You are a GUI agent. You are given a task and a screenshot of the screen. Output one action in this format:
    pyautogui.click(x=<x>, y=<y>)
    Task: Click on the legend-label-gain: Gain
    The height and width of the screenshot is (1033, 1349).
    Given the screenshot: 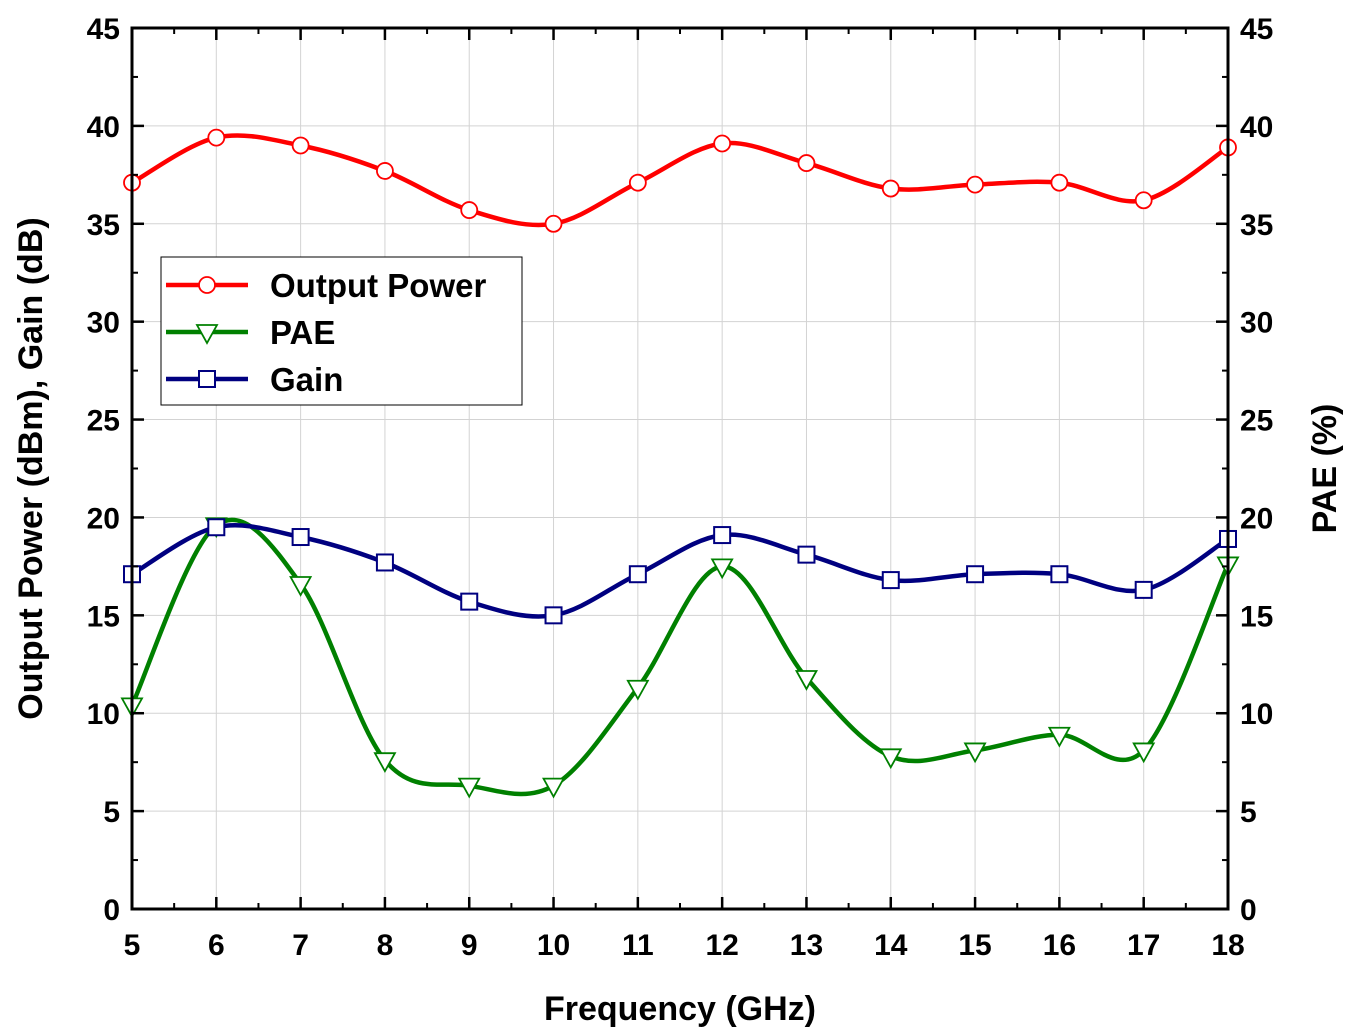 What is the action you would take?
    pyautogui.click(x=306, y=379)
    